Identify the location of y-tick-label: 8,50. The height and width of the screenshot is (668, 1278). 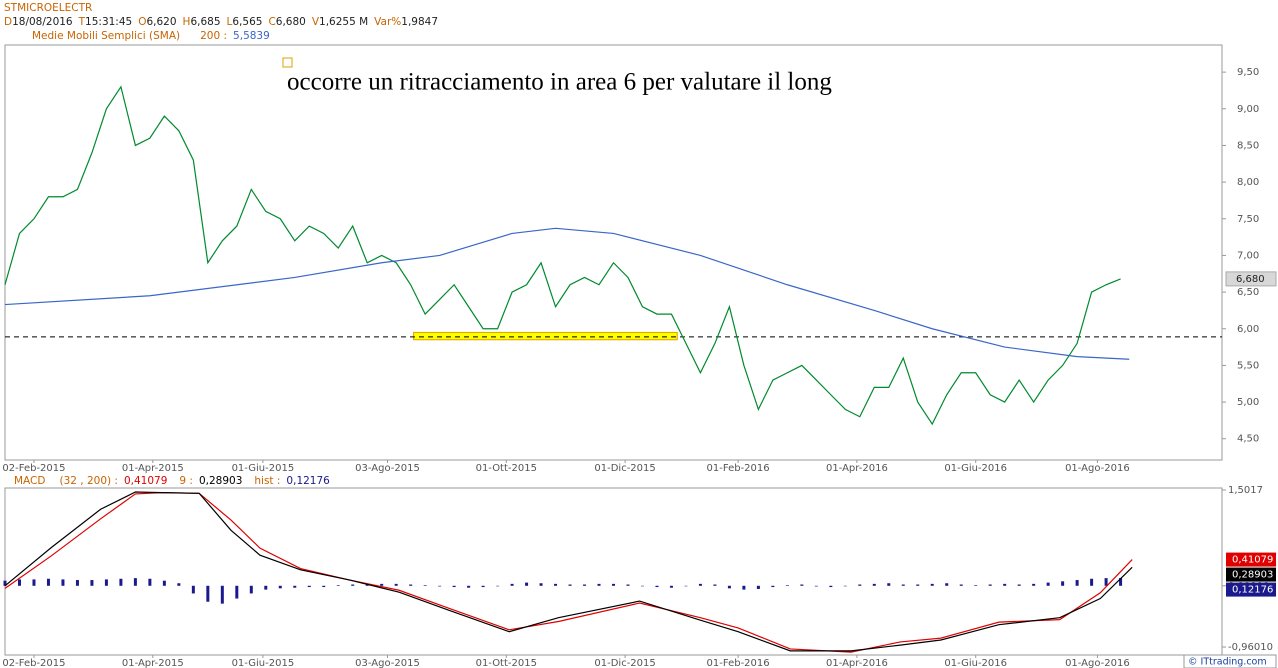
(1248, 145).